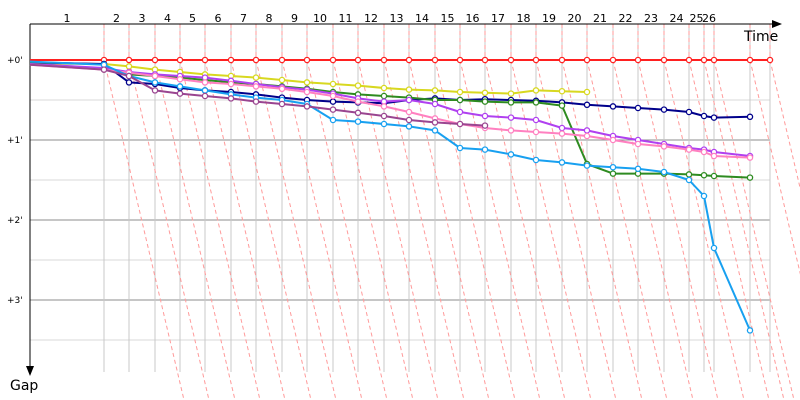 This screenshot has height=400, width=800. I want to click on x-tick-label: 16, so click(473, 18).